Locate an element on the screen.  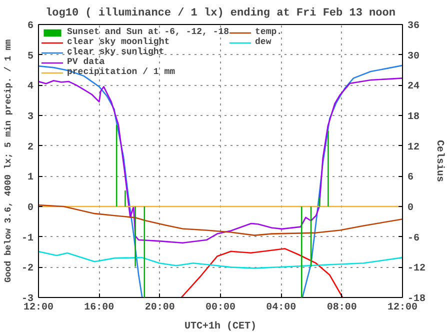
y2-tick-label: -6 is located at coordinates (414, 238).